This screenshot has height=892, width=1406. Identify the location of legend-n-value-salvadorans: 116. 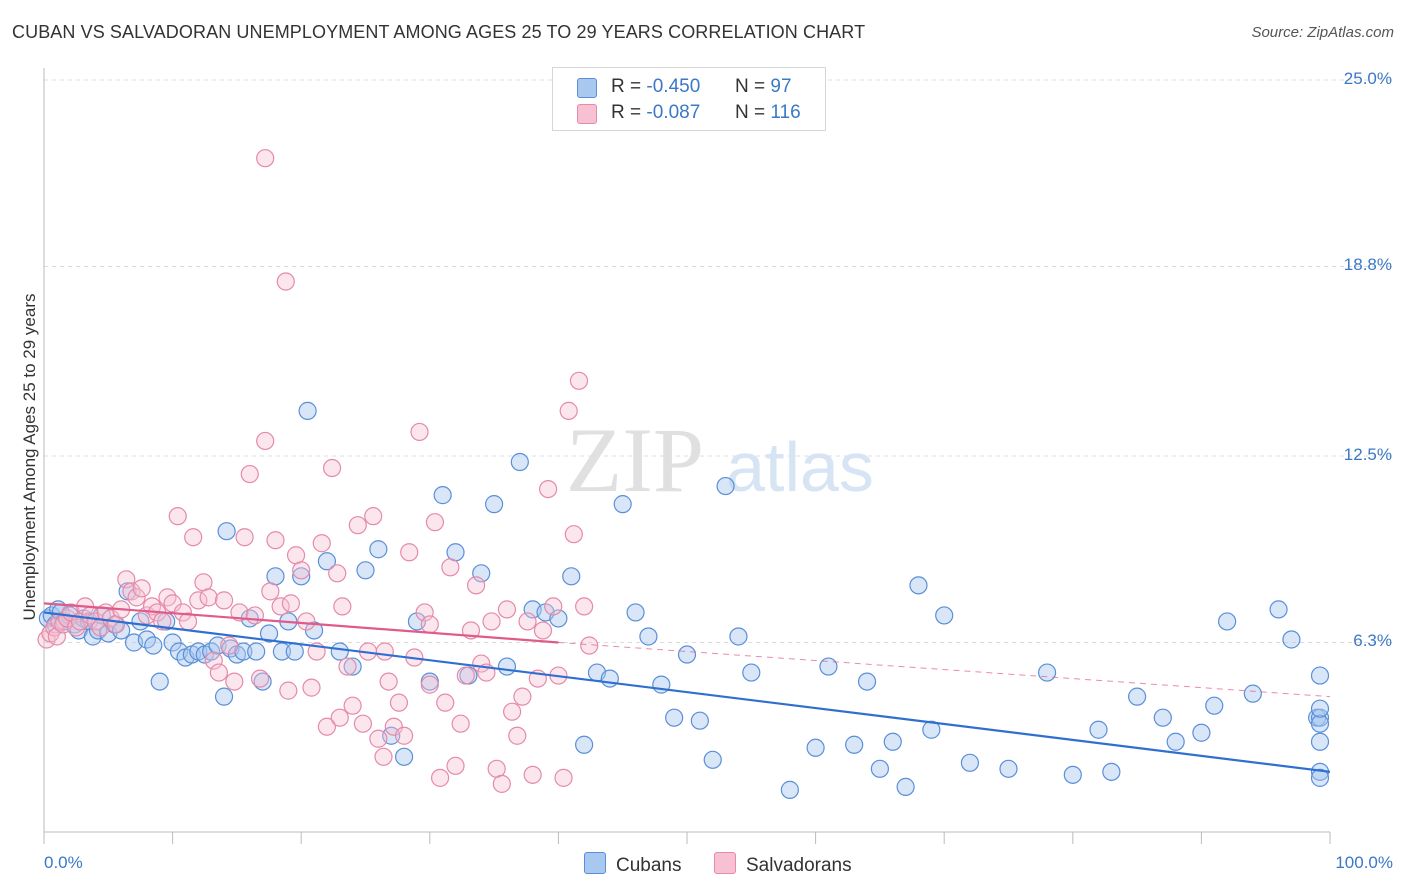
(785, 112).